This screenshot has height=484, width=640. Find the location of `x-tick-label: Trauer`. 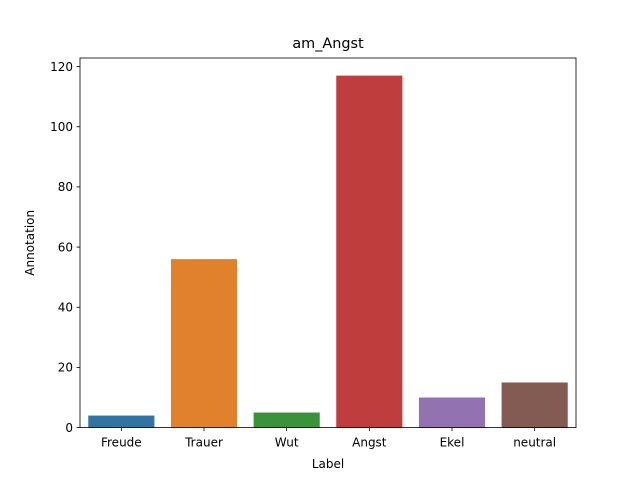

x-tick-label: Trauer is located at coordinates (203, 443).